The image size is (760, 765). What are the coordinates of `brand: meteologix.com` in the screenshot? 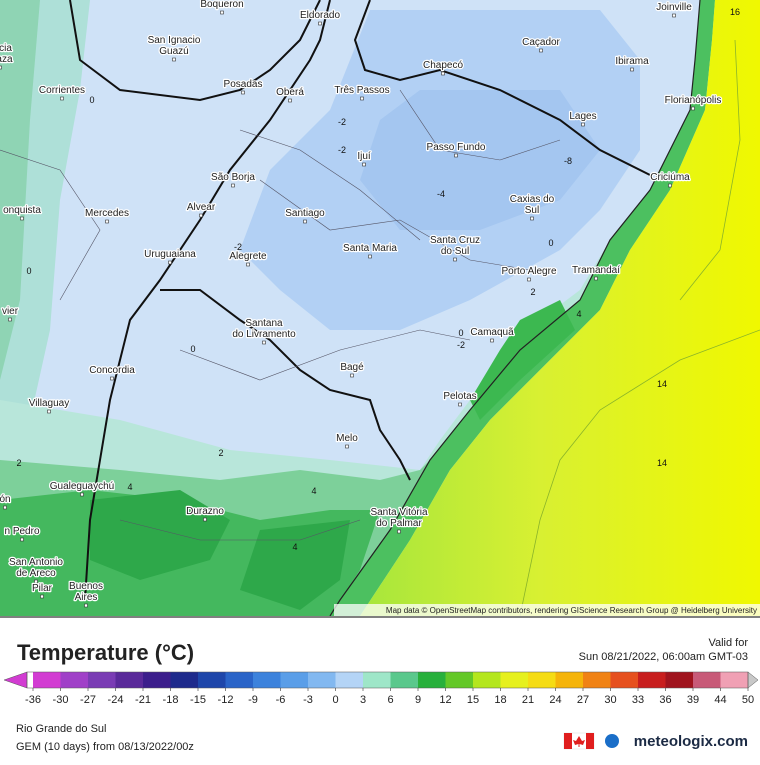 It's located at (691, 741).